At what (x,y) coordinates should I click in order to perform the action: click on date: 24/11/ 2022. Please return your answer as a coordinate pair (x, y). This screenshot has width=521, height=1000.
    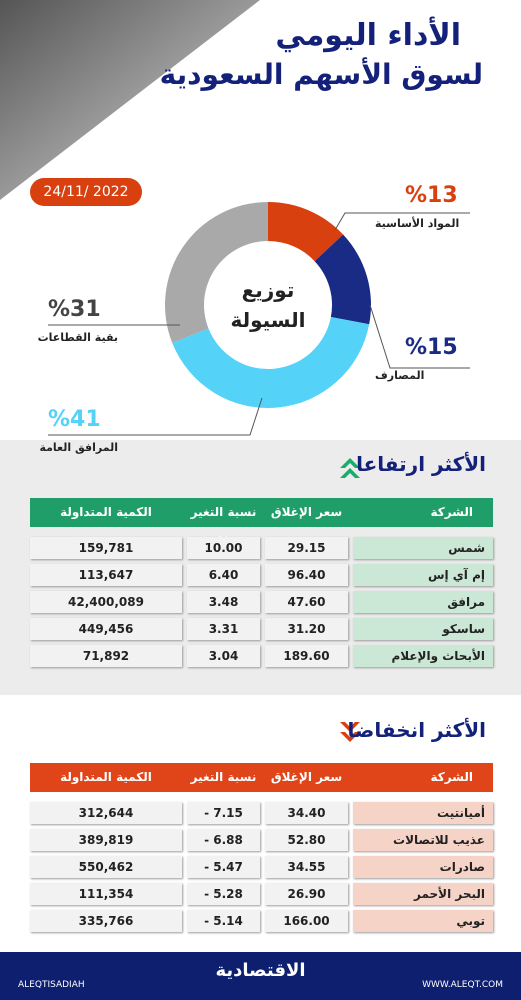
    Looking at the image, I should click on (86, 192).